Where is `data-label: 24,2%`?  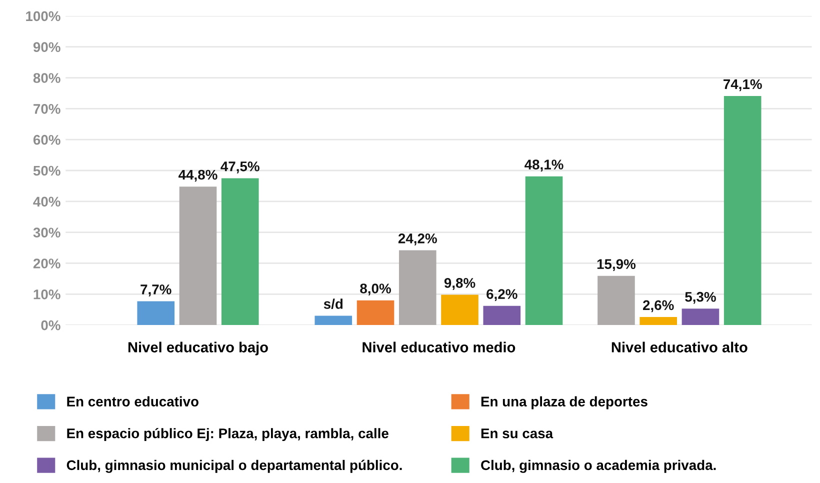 data-label: 24,2% is located at coordinates (417, 240).